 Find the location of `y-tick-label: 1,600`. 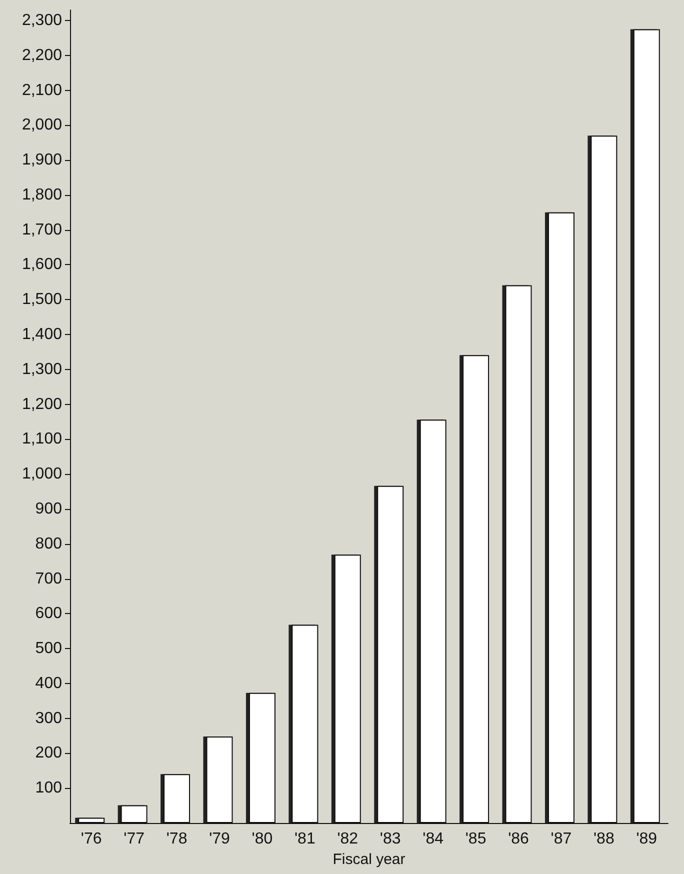

y-tick-label: 1,600 is located at coordinates (42, 265).